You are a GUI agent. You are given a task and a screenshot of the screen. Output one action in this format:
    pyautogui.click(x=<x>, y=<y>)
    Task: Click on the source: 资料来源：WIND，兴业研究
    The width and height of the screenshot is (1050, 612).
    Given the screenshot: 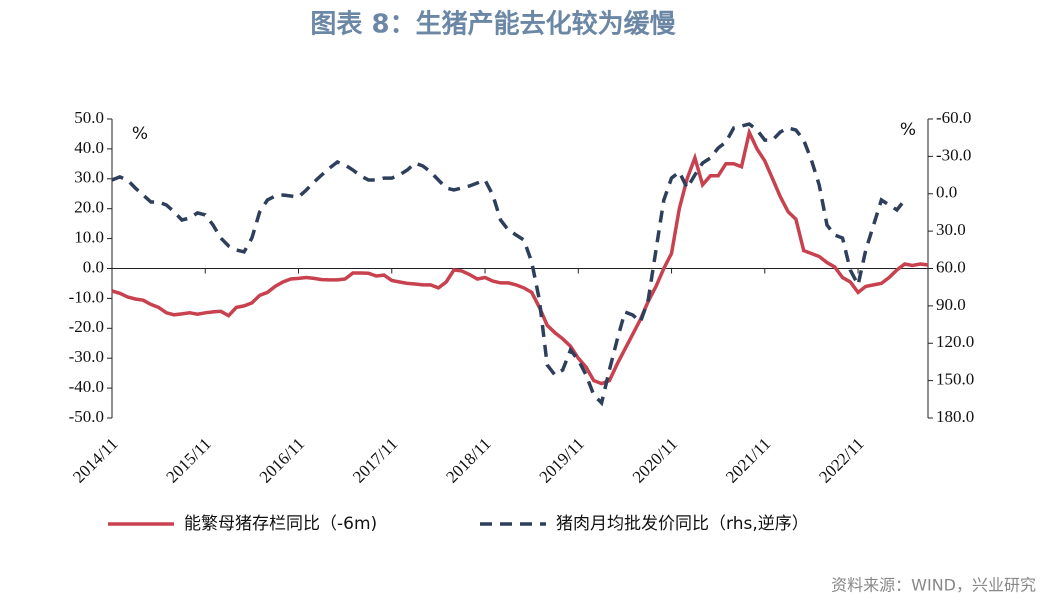 What is the action you would take?
    pyautogui.click(x=933, y=585)
    